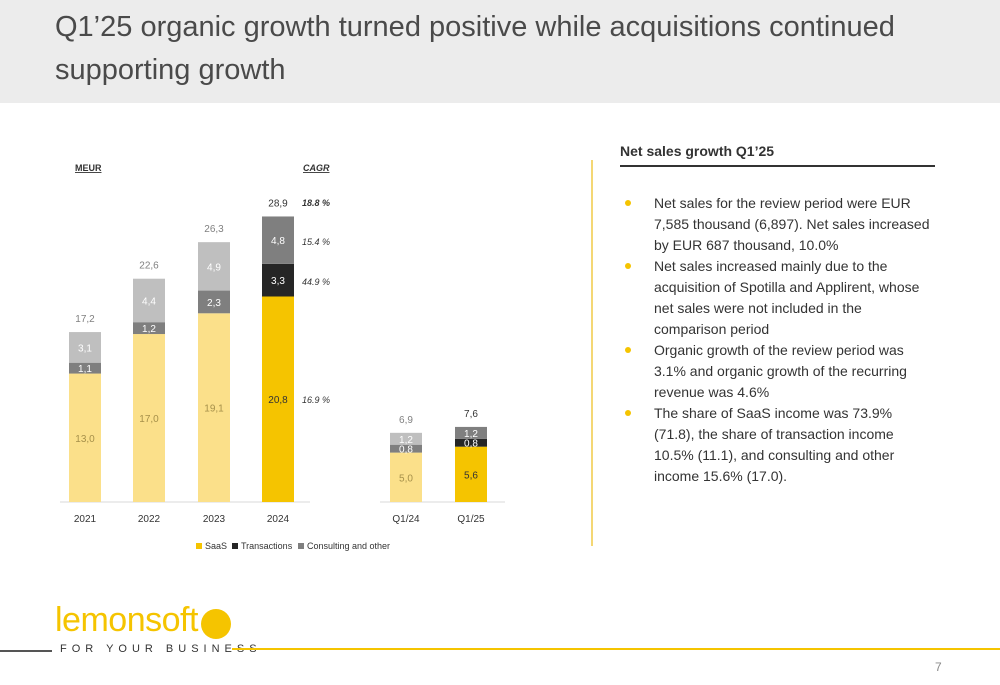  What do you see at coordinates (348, 546) in the screenshot?
I see `legend-label: Consulting and other` at bounding box center [348, 546].